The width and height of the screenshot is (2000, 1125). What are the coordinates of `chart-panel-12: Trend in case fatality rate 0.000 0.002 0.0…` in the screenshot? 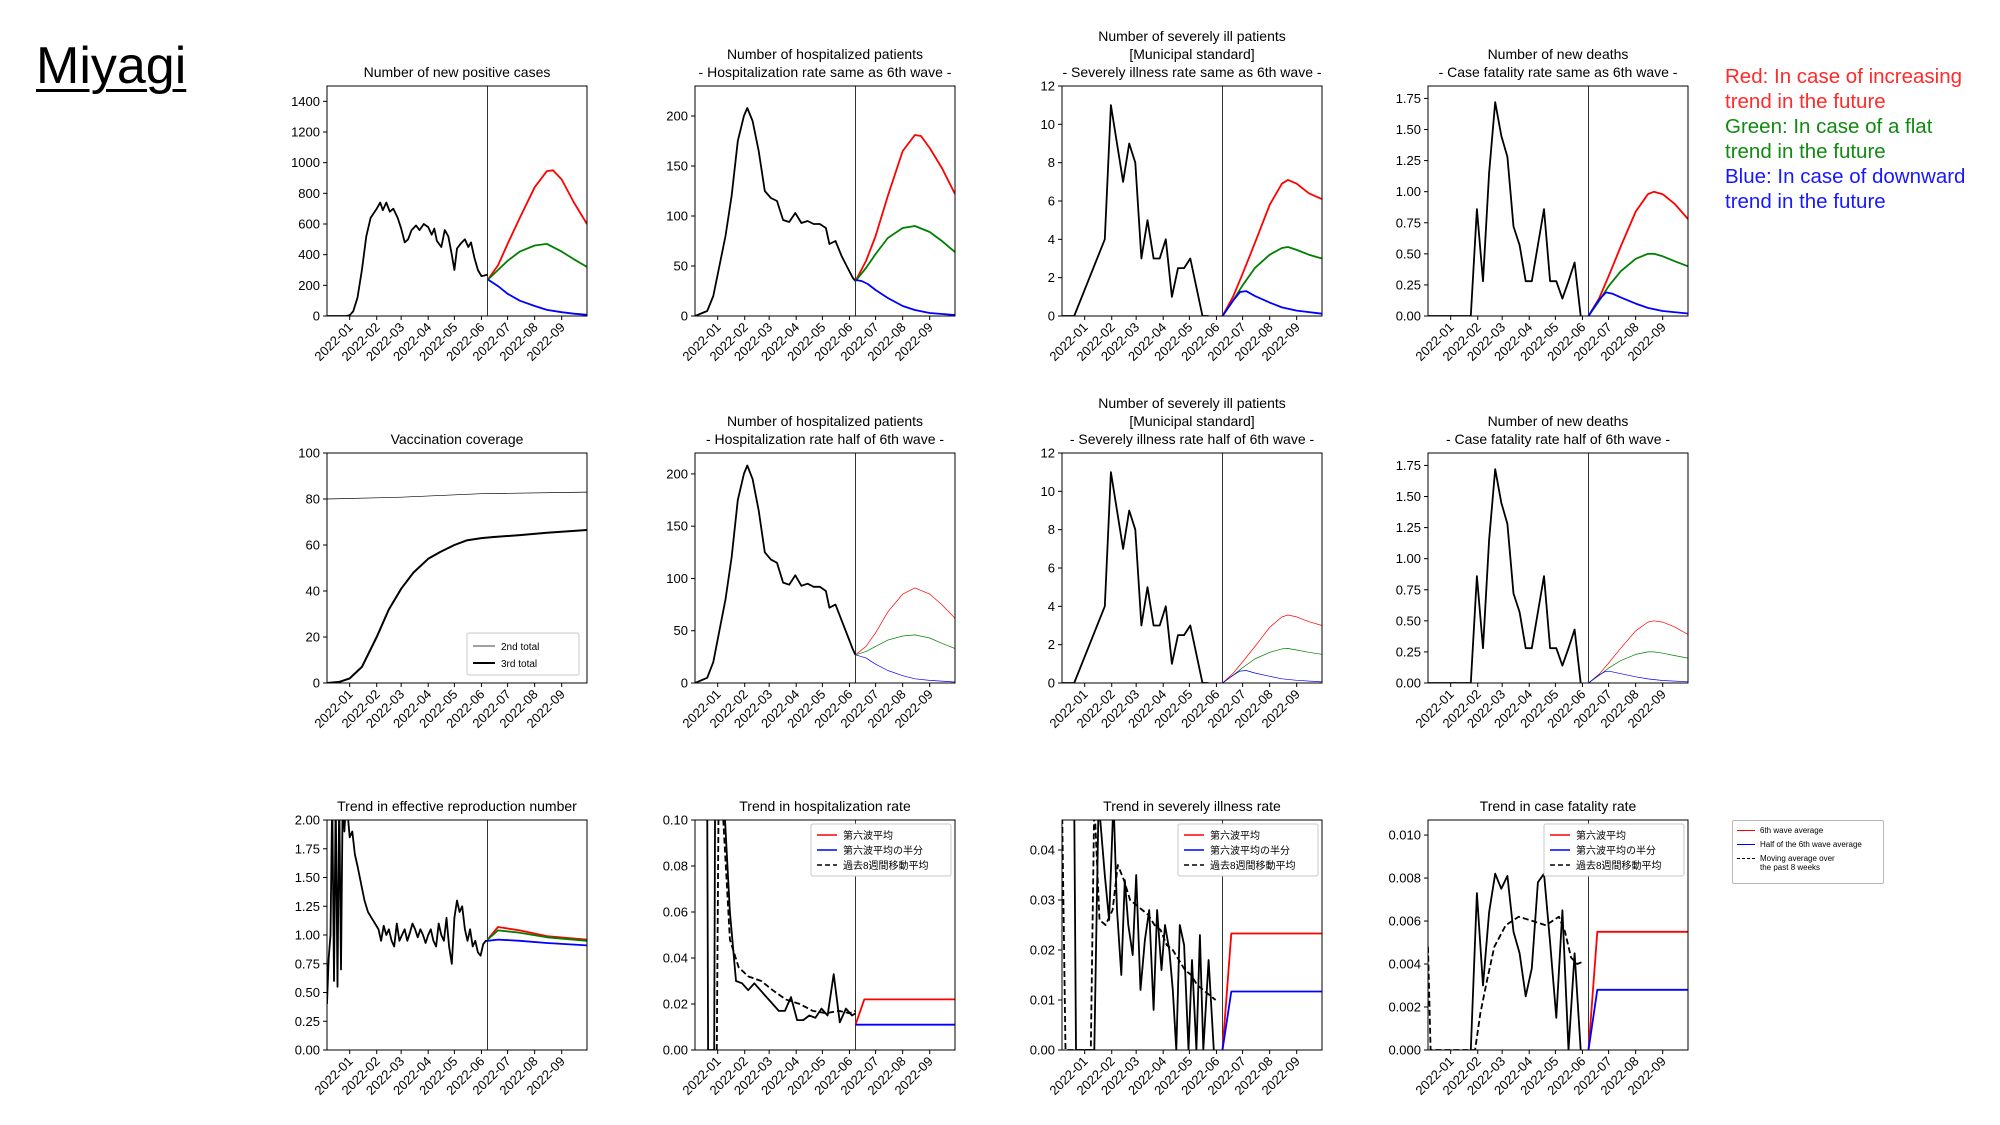 It's located at (1538, 948).